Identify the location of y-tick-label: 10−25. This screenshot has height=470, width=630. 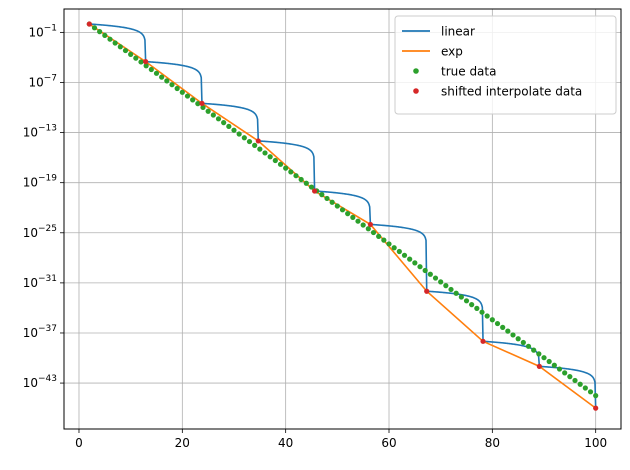
(40, 232).